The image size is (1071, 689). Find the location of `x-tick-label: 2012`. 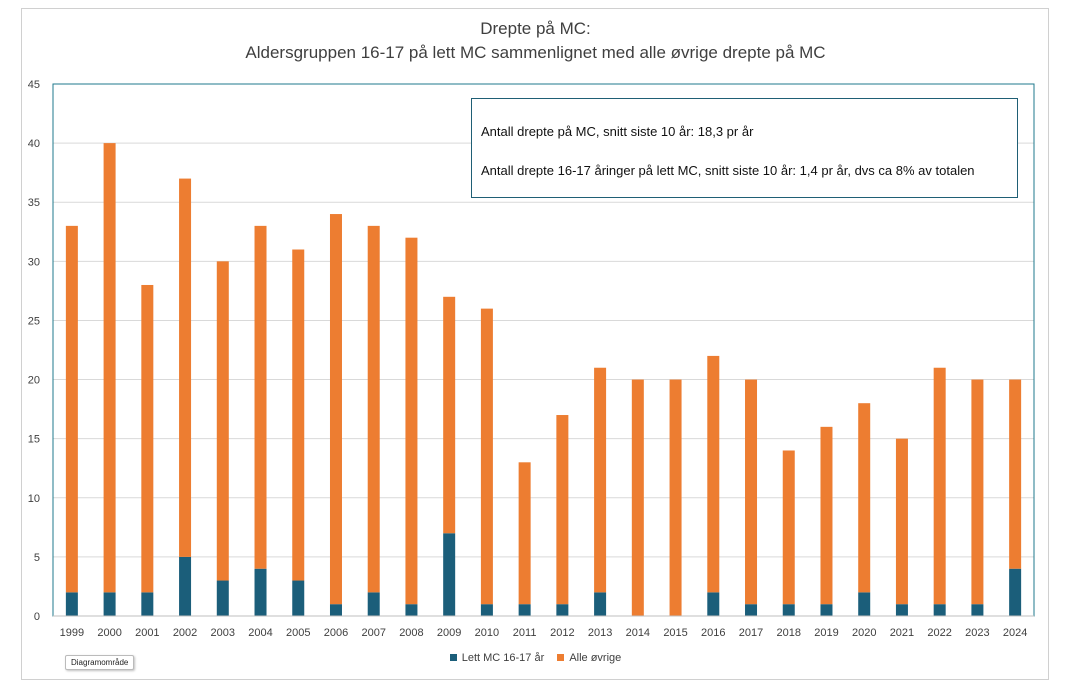

x-tick-label: 2012 is located at coordinates (562, 633).